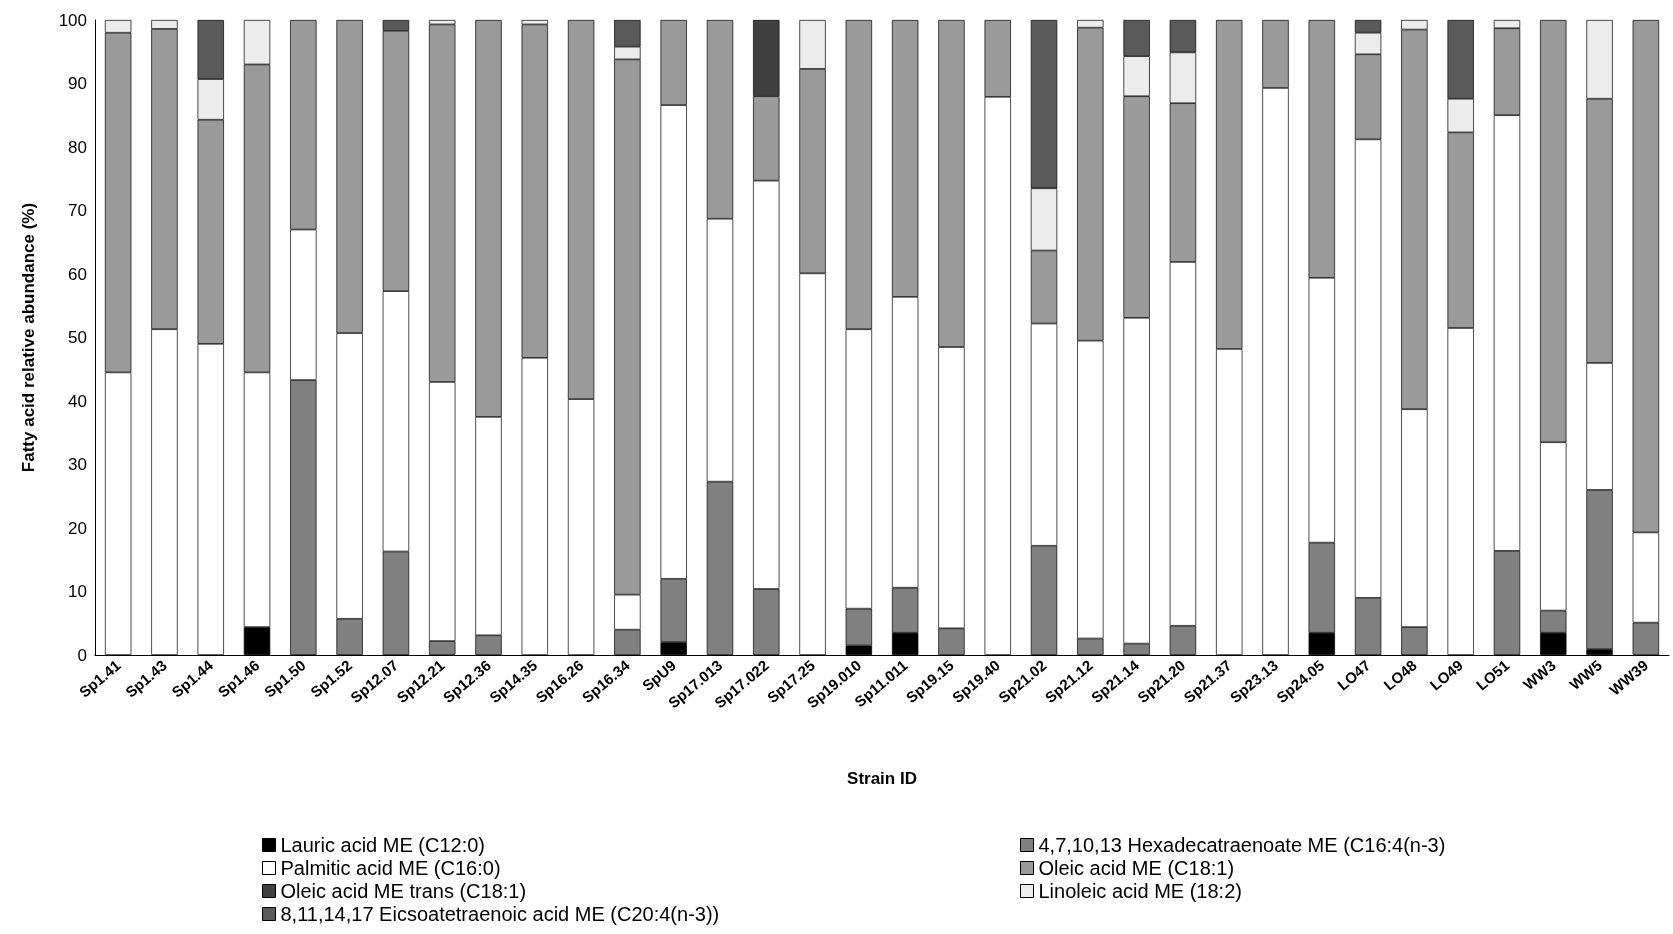  What do you see at coordinates (77, 147) in the screenshot?
I see `y-tick-label: 80` at bounding box center [77, 147].